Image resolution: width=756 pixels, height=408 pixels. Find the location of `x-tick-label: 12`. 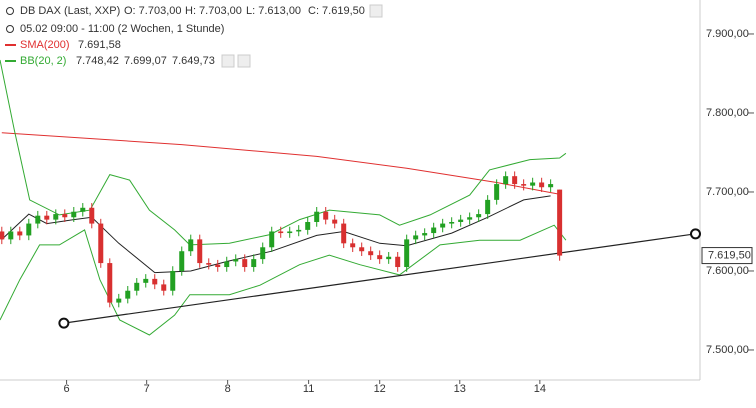

x-tick-label: 12 is located at coordinates (380, 389).